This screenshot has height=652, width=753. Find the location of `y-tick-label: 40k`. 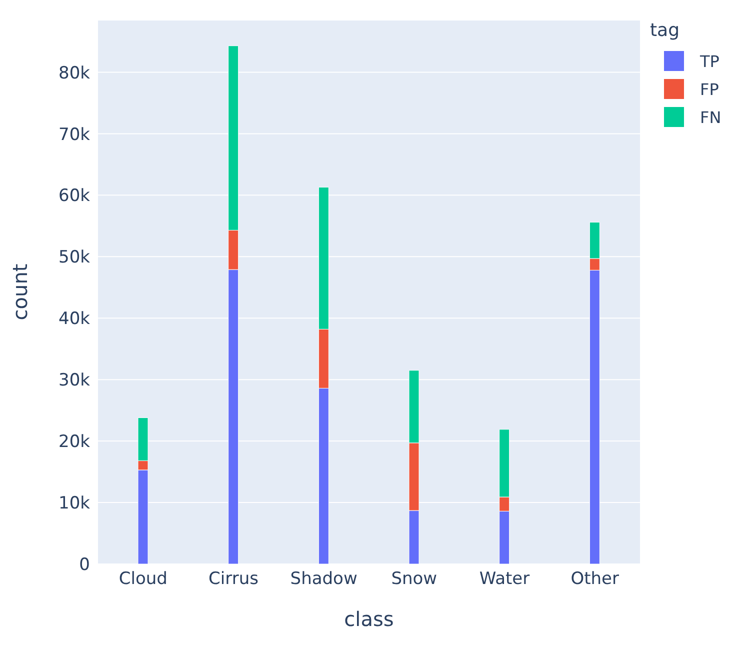

y-tick-label: 40k is located at coordinates (74, 319).